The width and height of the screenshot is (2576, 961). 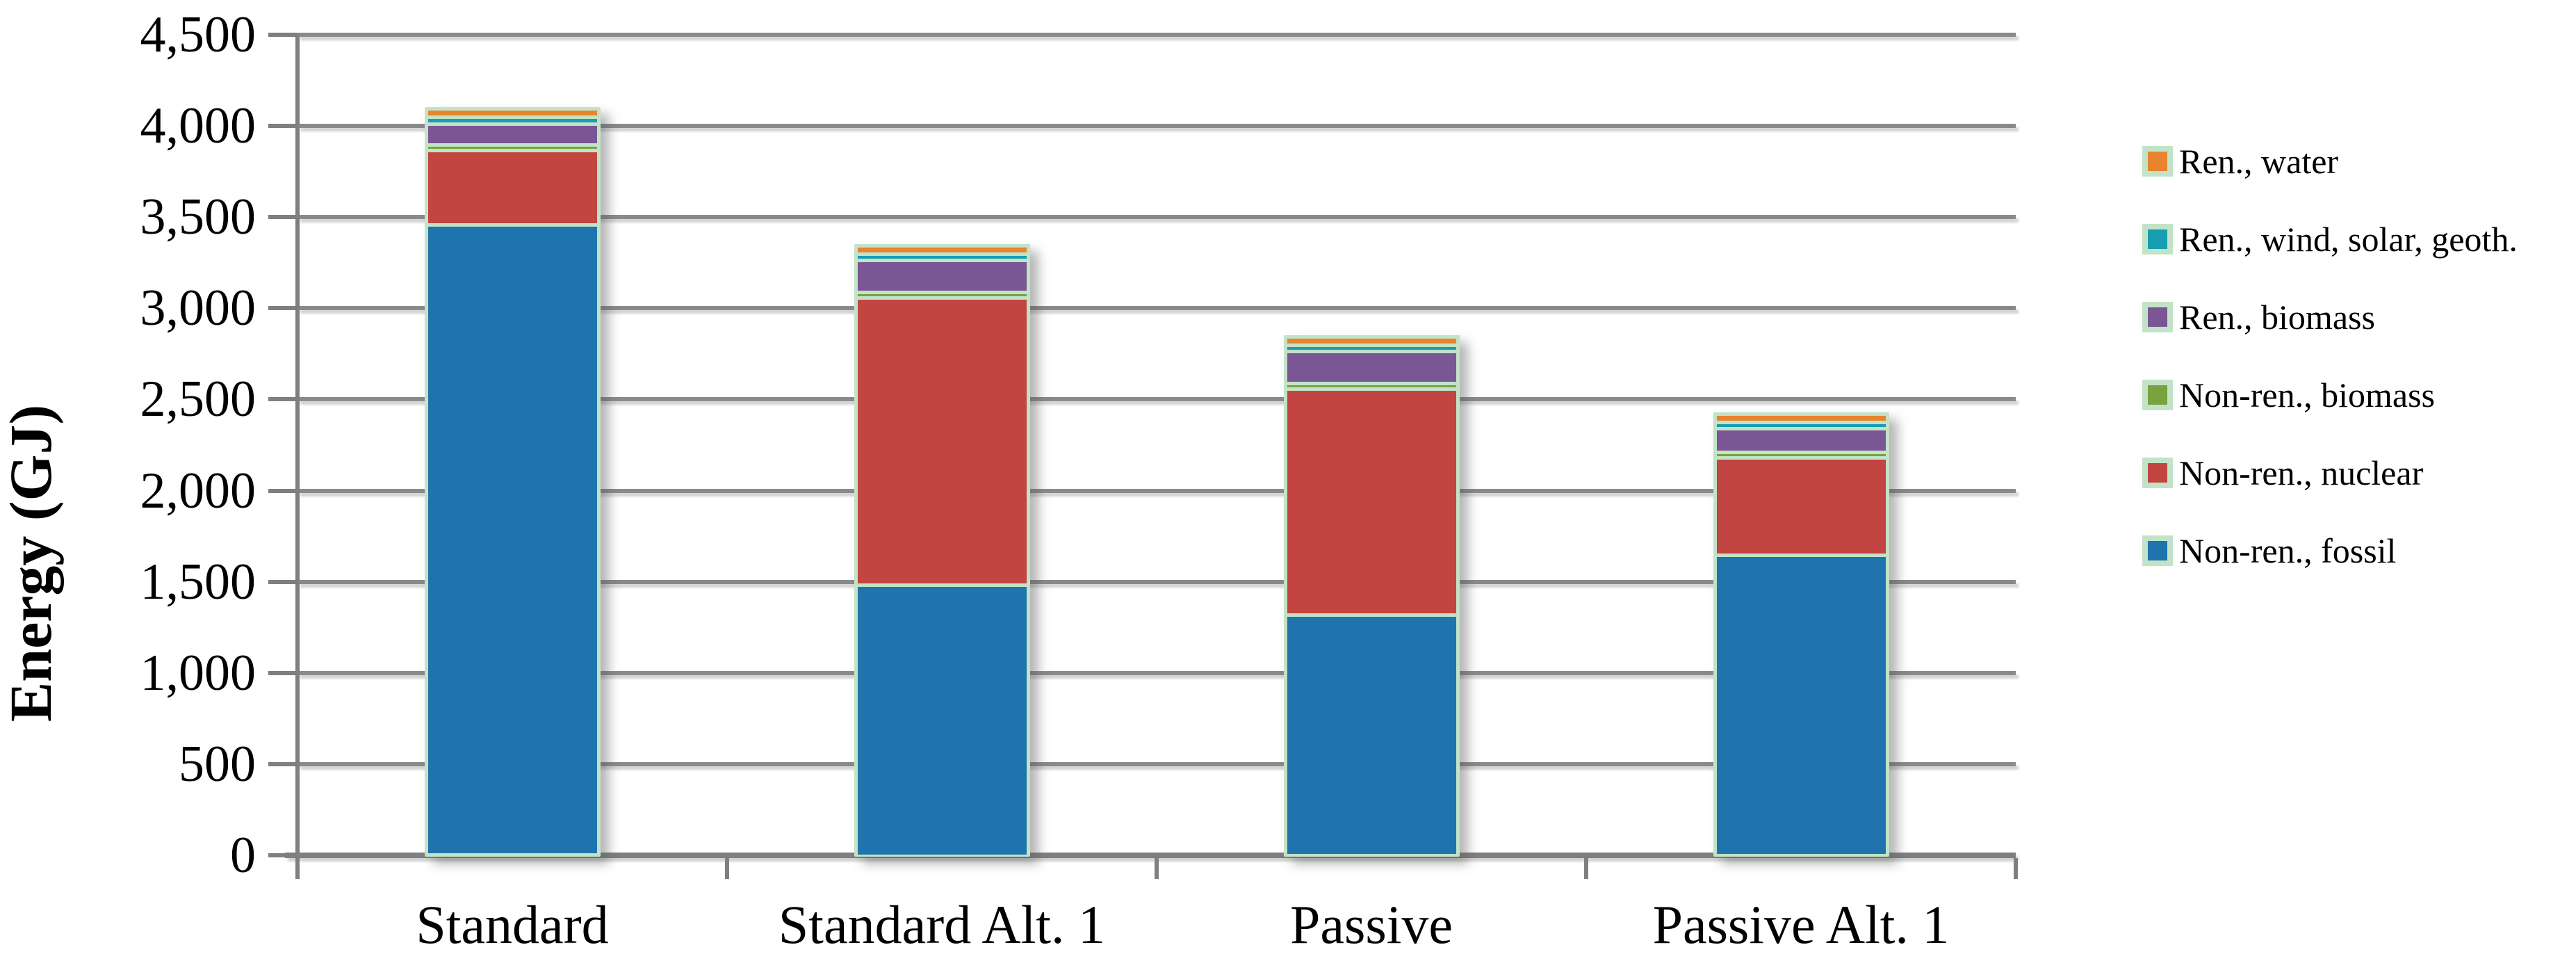 What do you see at coordinates (2348, 239) in the screenshot?
I see `legend-label: Ren., wind, solar, geoth.` at bounding box center [2348, 239].